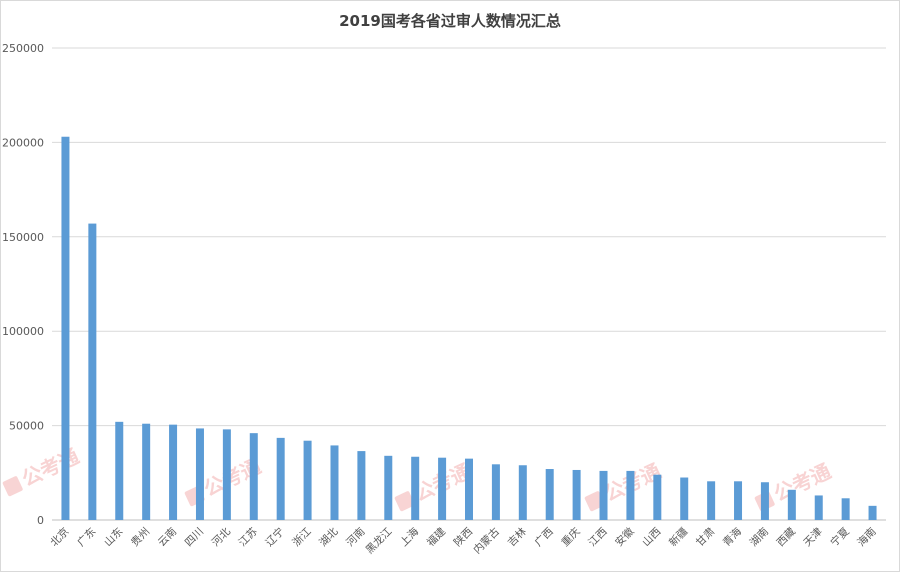 This screenshot has width=900, height=572. I want to click on x-tick-label: 湖南, so click(759, 537).